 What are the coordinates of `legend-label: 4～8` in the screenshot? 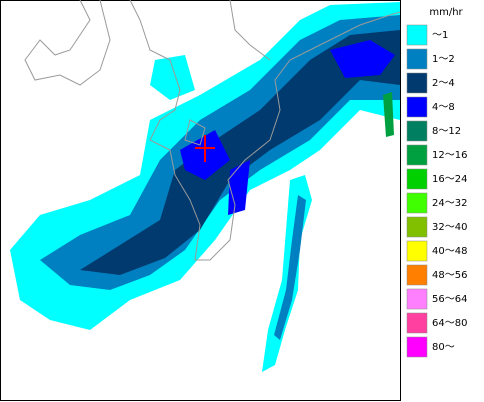 It's located at (443, 107).